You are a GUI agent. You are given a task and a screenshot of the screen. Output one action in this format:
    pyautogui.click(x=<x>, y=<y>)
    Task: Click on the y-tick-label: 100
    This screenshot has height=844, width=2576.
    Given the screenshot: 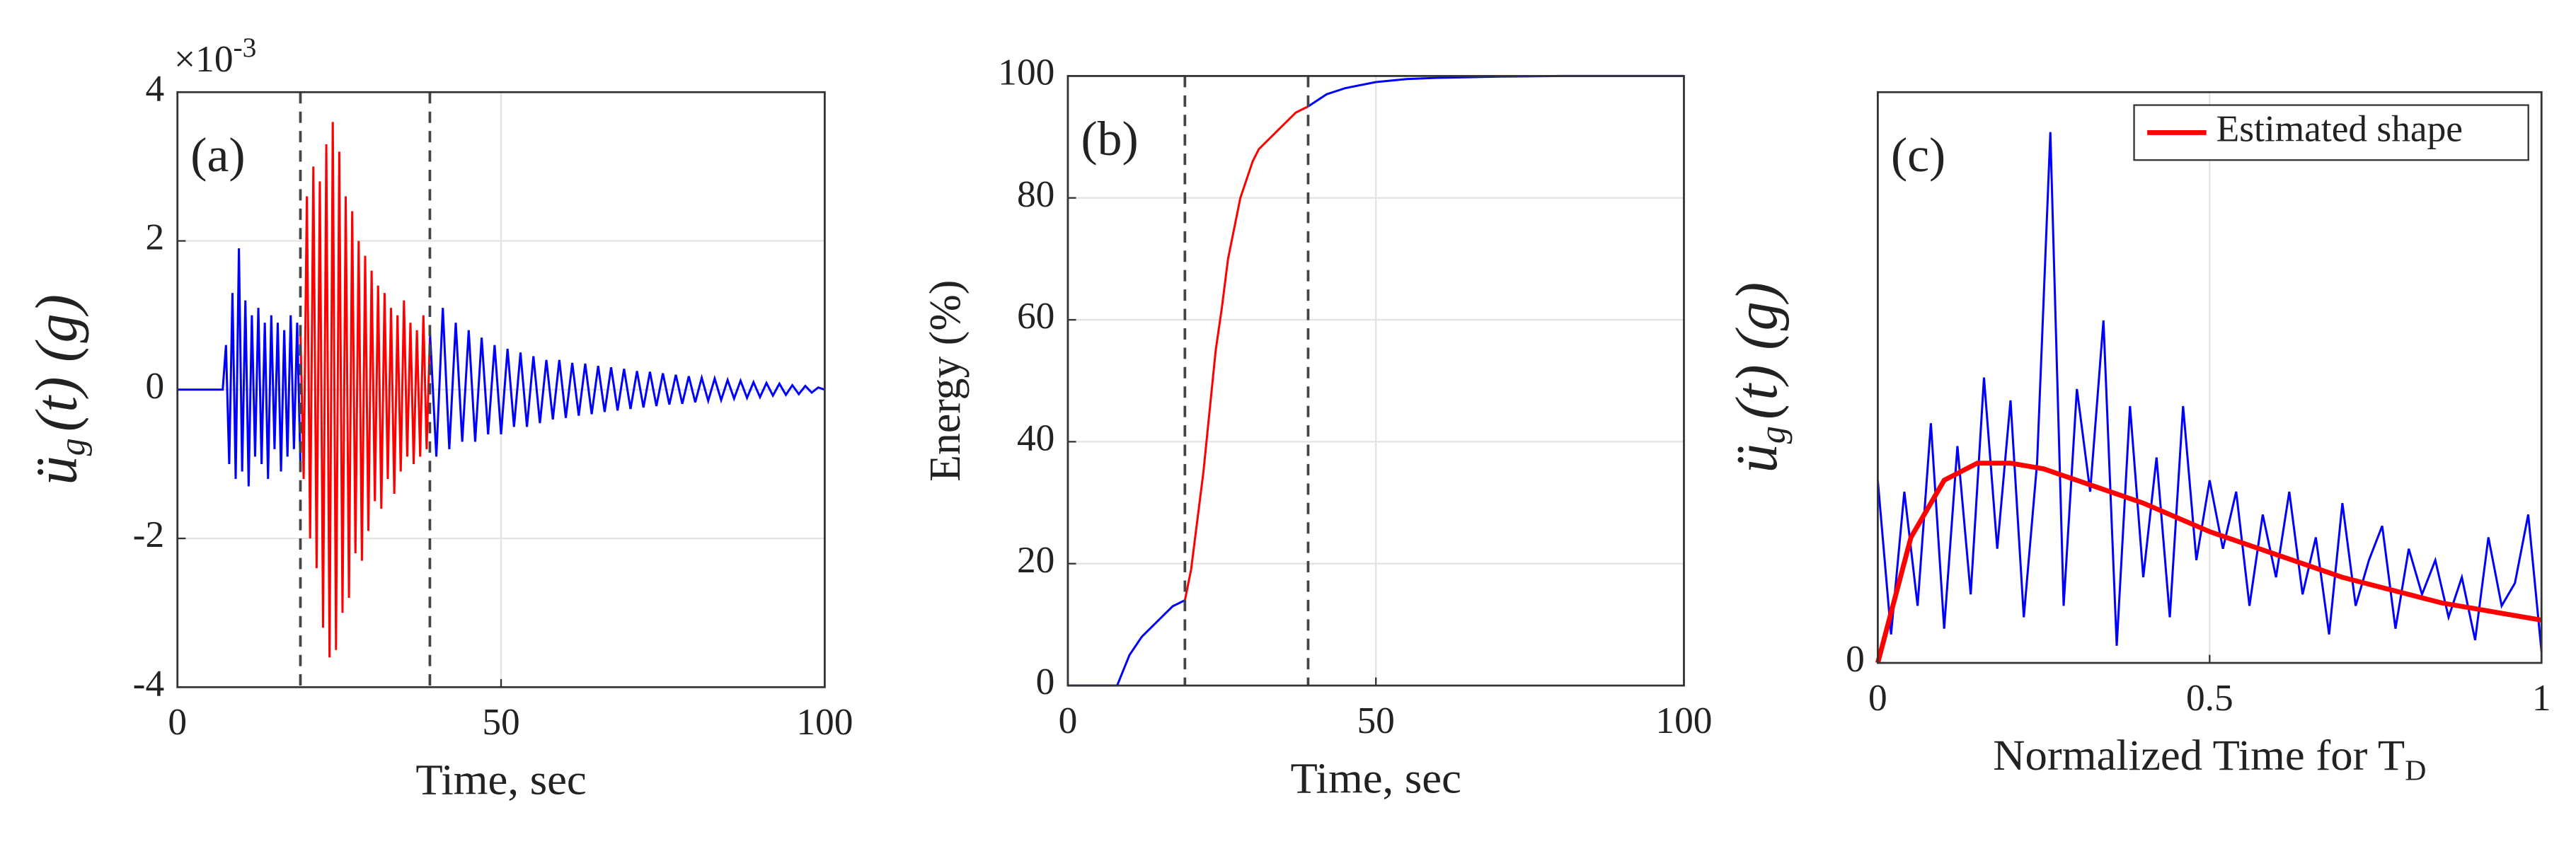 What is the action you would take?
    pyautogui.click(x=1026, y=72)
    